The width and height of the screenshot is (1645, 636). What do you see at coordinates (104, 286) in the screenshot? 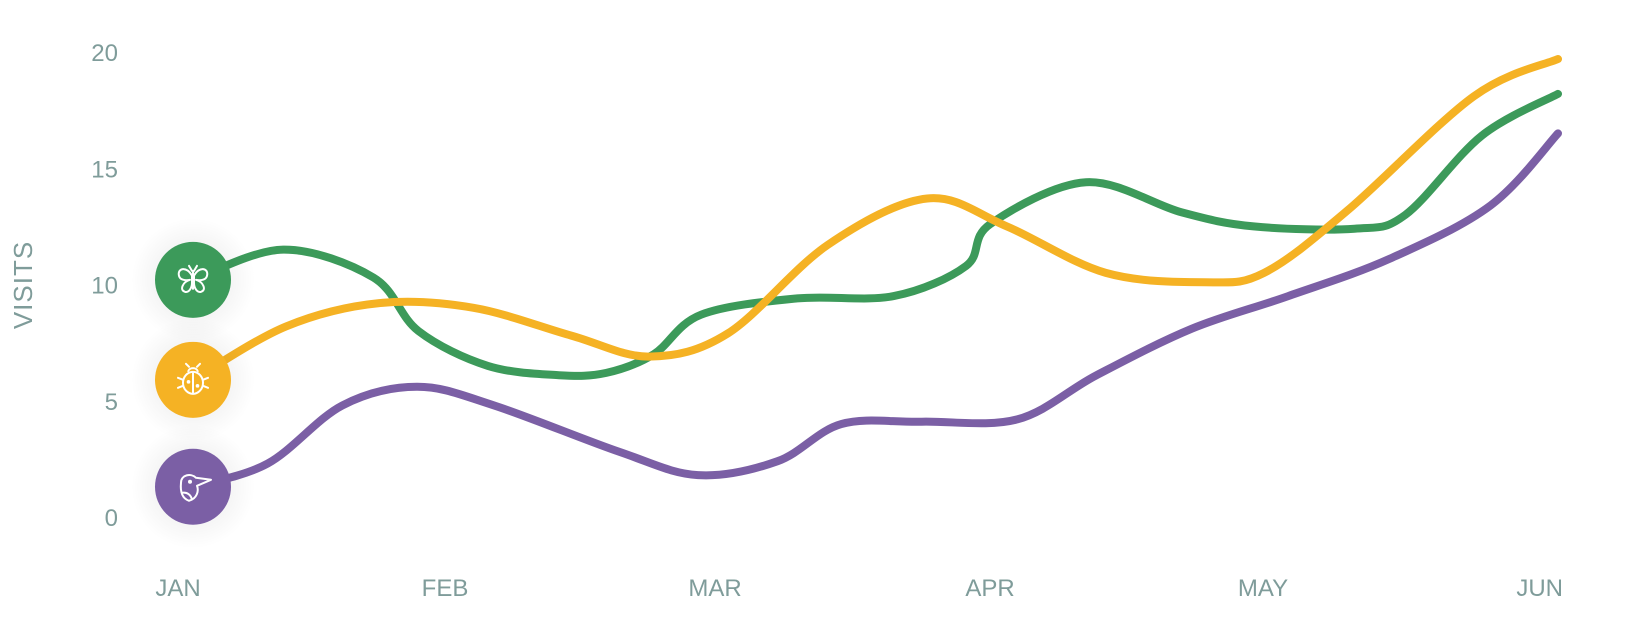
I see `y-tick-label: 10` at bounding box center [104, 286].